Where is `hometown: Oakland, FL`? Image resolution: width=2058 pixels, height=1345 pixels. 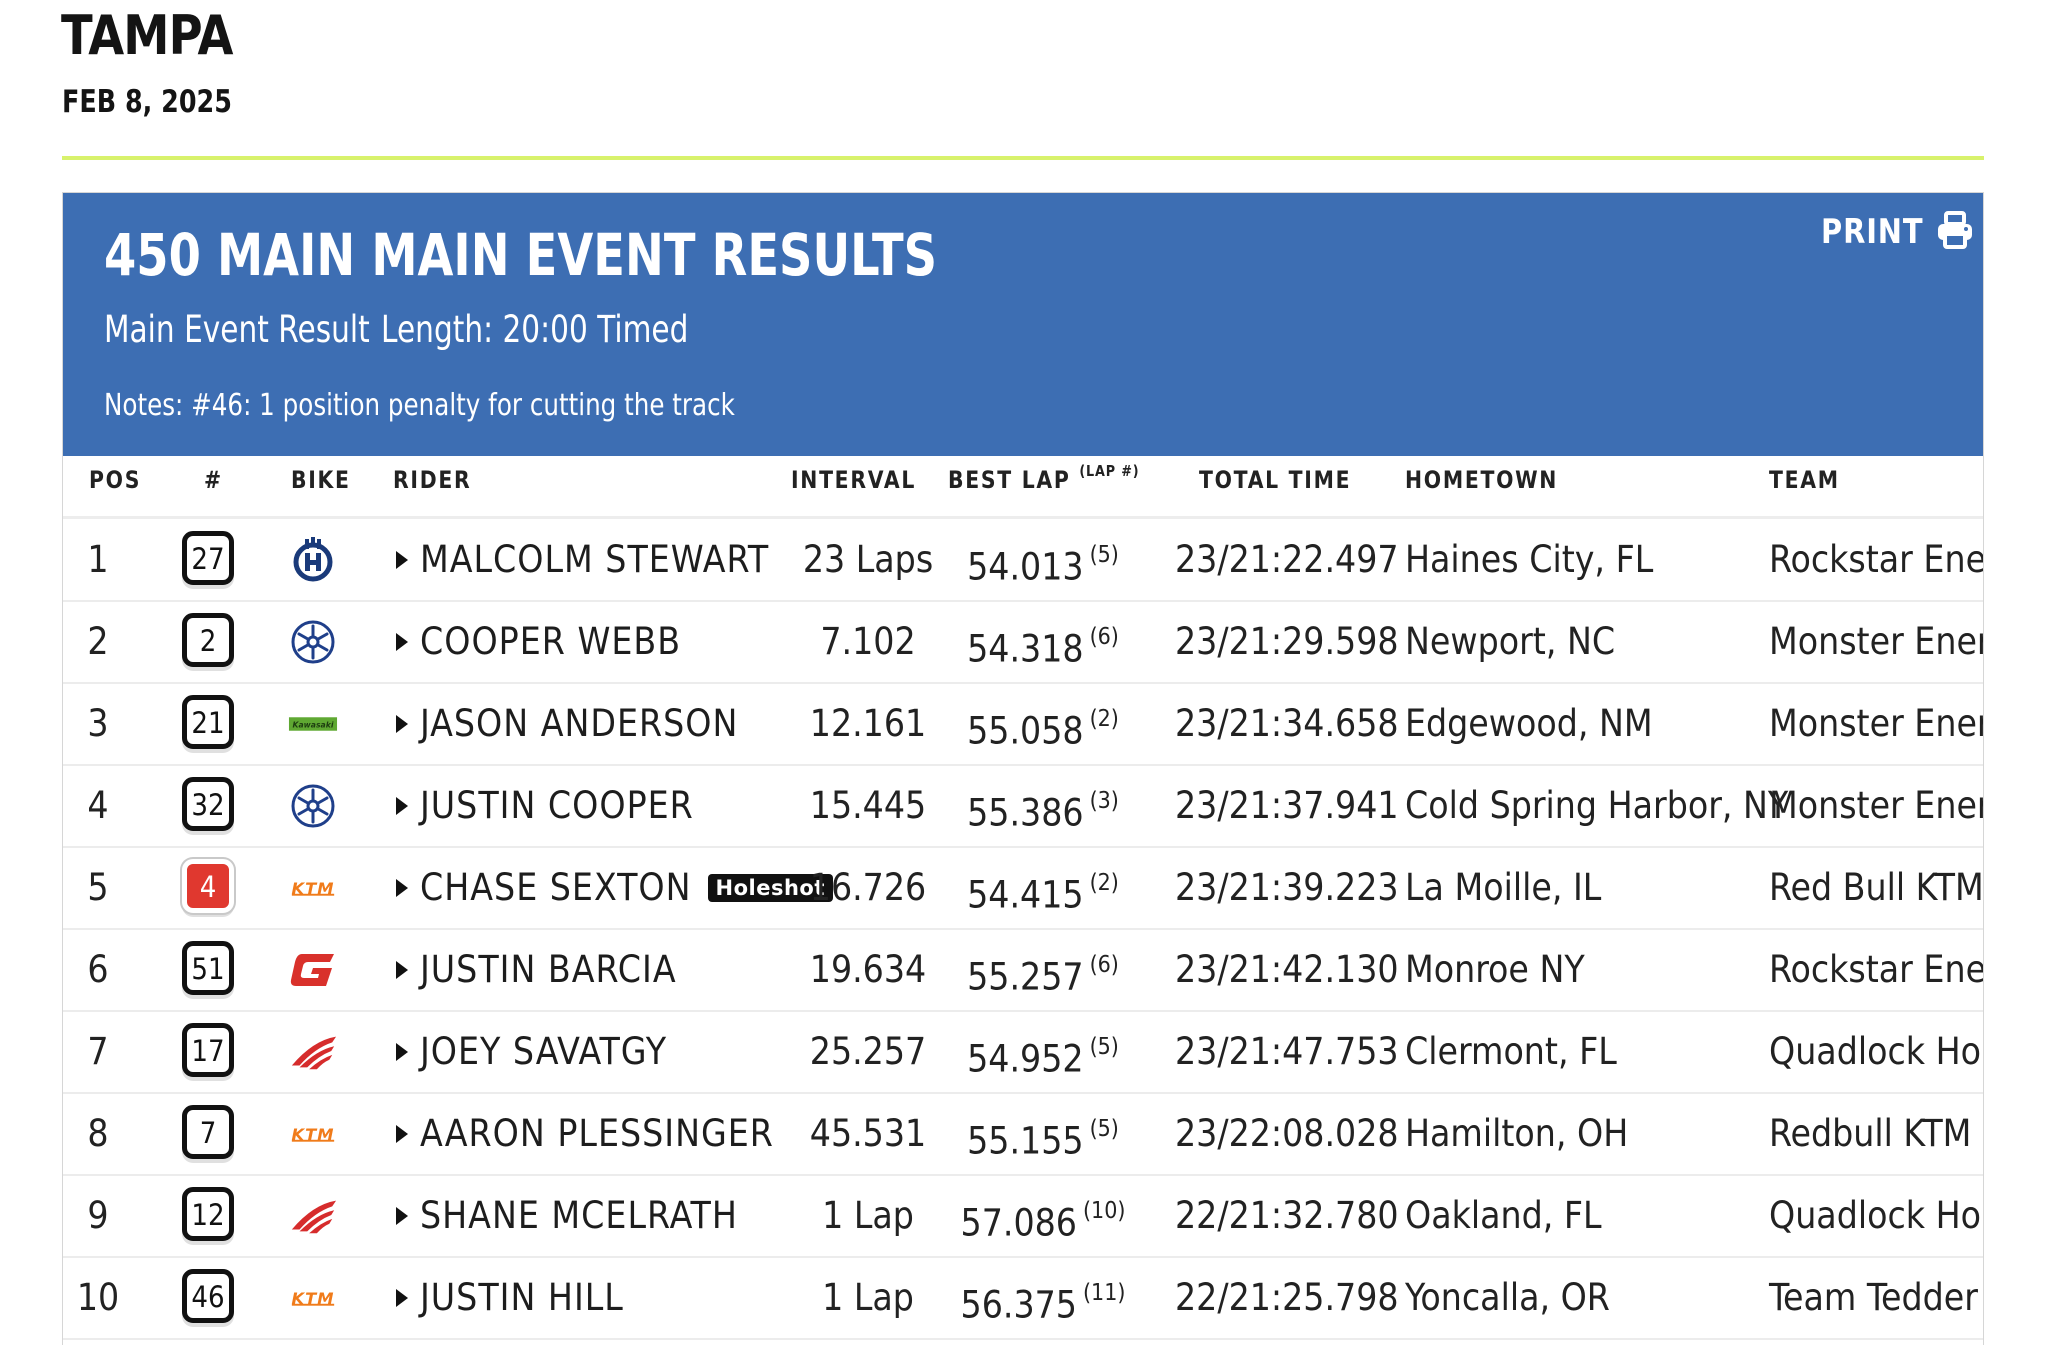 hometown: Oakland, FL is located at coordinates (1503, 1215).